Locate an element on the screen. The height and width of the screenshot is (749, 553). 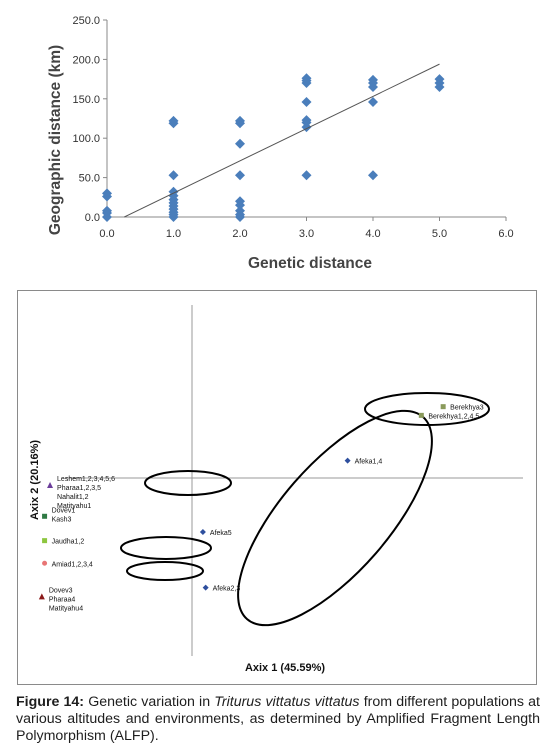
chart-x-axis-label: Genetic distance is located at coordinates (310, 263).